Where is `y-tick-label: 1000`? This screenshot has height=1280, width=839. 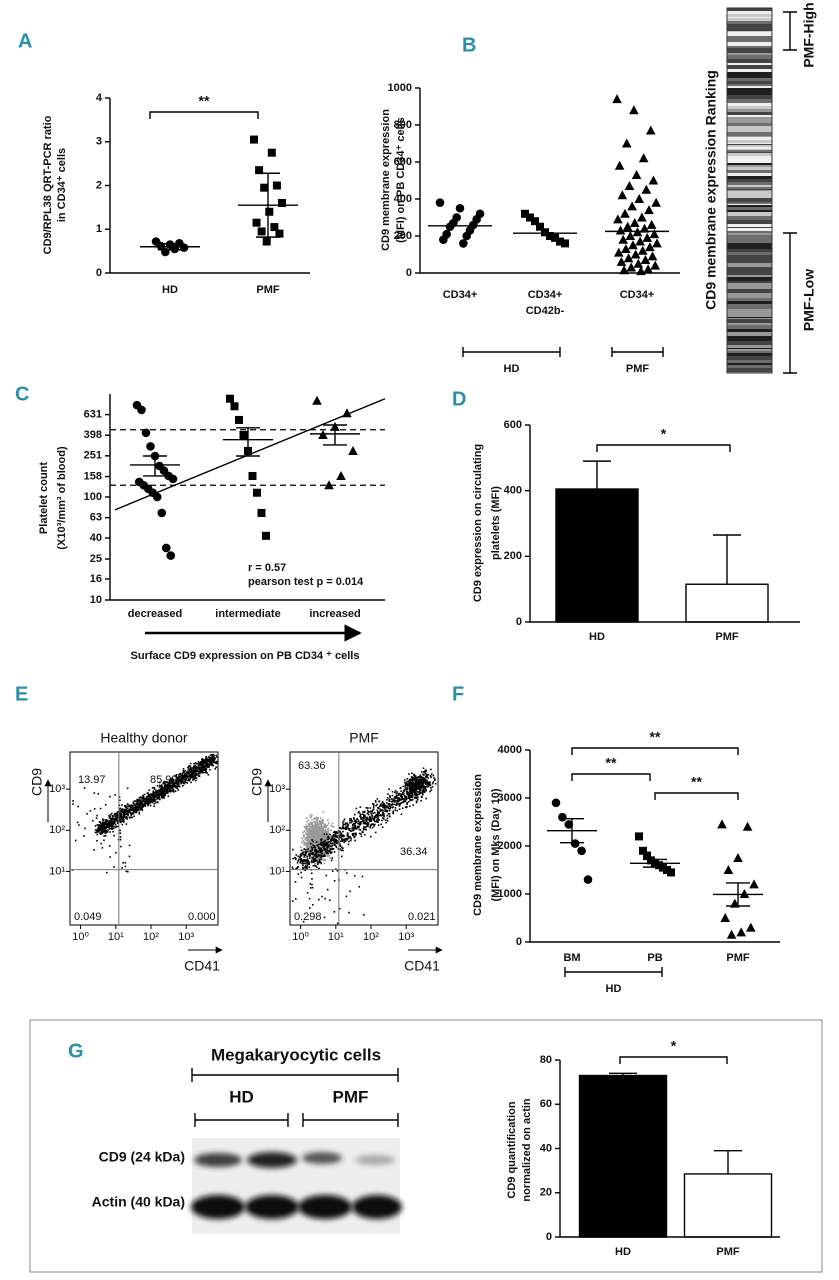
y-tick-label: 1000 is located at coordinates (510, 894).